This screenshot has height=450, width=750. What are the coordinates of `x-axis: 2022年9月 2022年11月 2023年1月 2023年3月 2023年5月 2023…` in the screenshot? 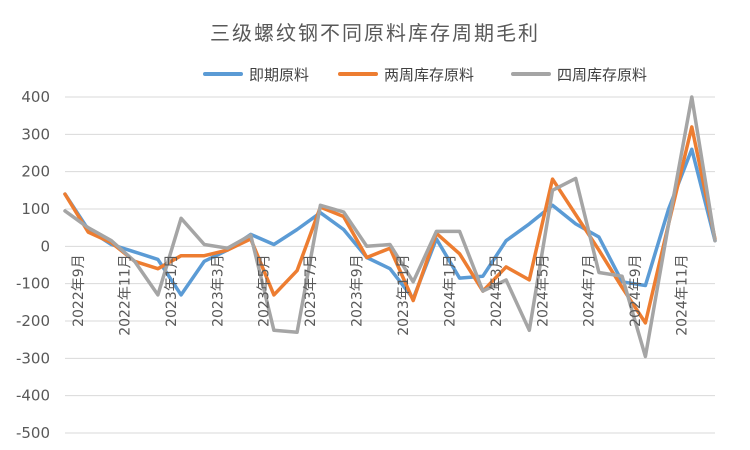 It's located at (381, 294).